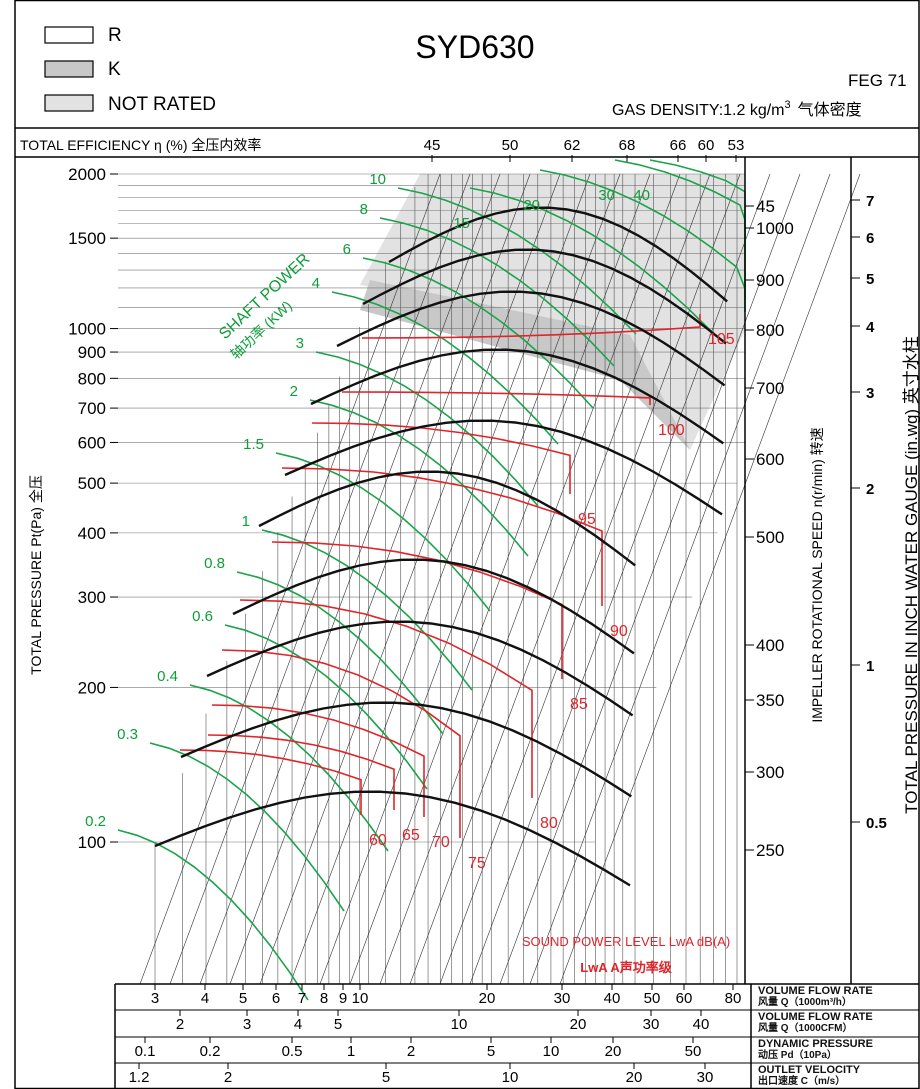 Image resolution: width=920 pixels, height=1089 pixels. I want to click on inwg-tick-label: 0.5, so click(876, 823).